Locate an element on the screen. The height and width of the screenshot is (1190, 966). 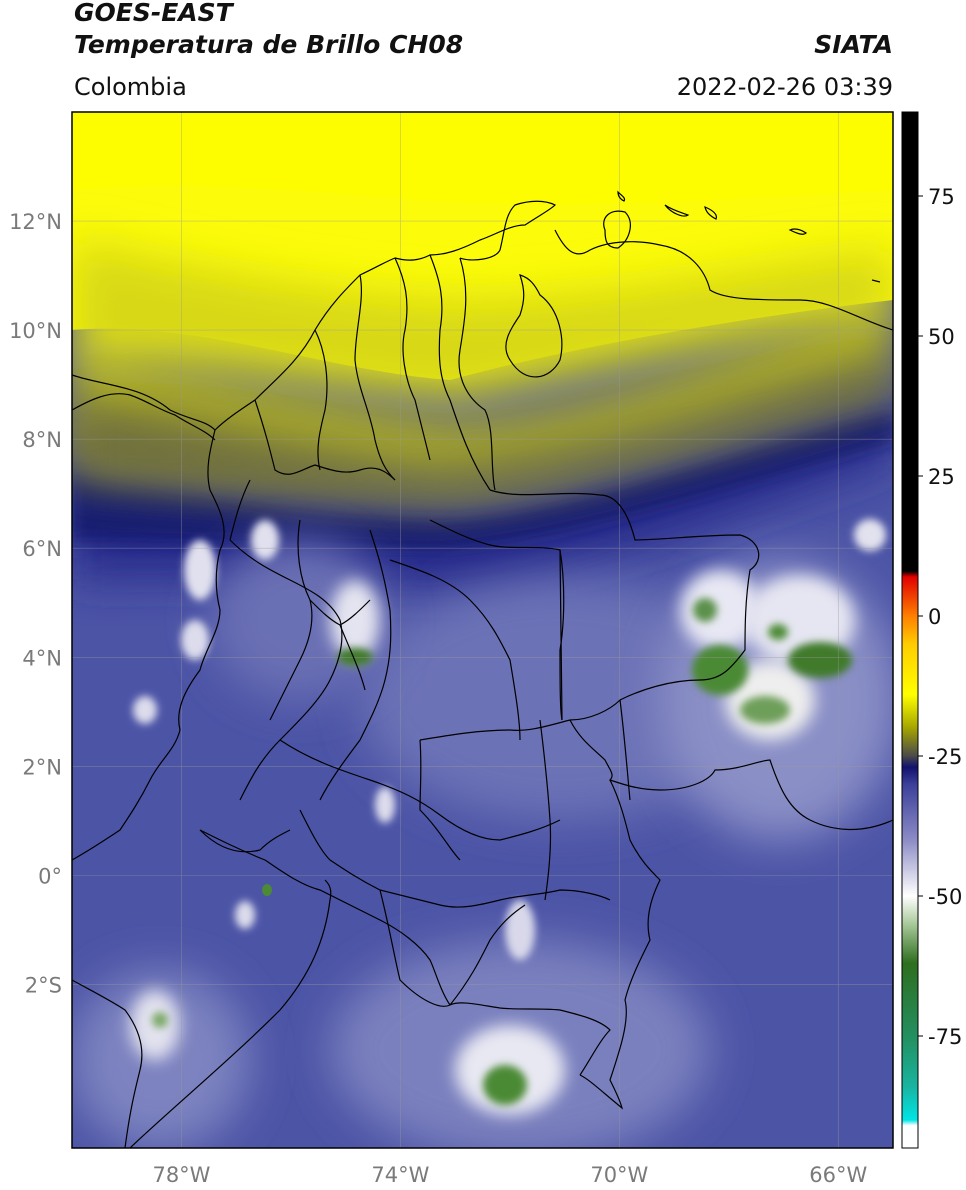
lat-tick-label: 4°N is located at coordinates (42, 658).